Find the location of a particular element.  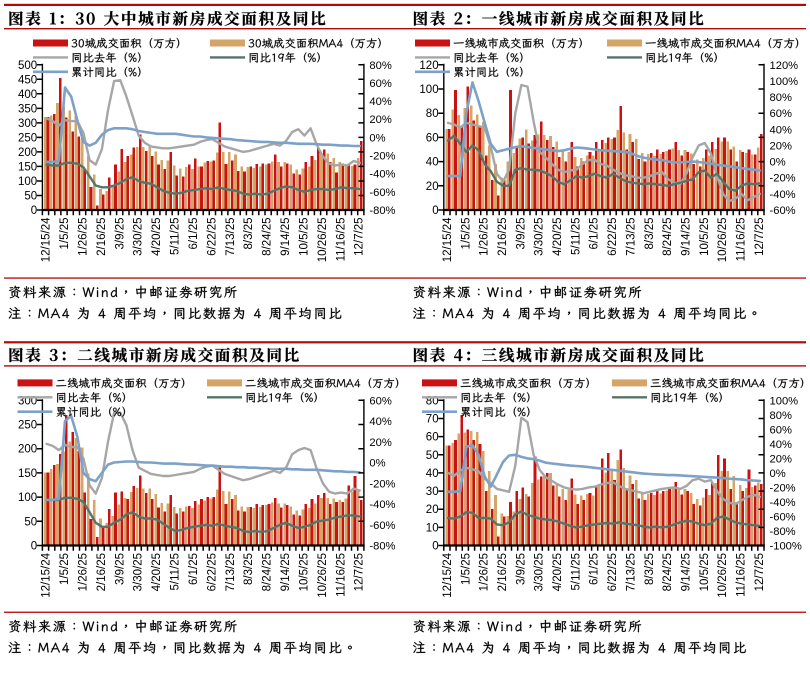

svg-text: 400 is located at coordinates (27, 95).